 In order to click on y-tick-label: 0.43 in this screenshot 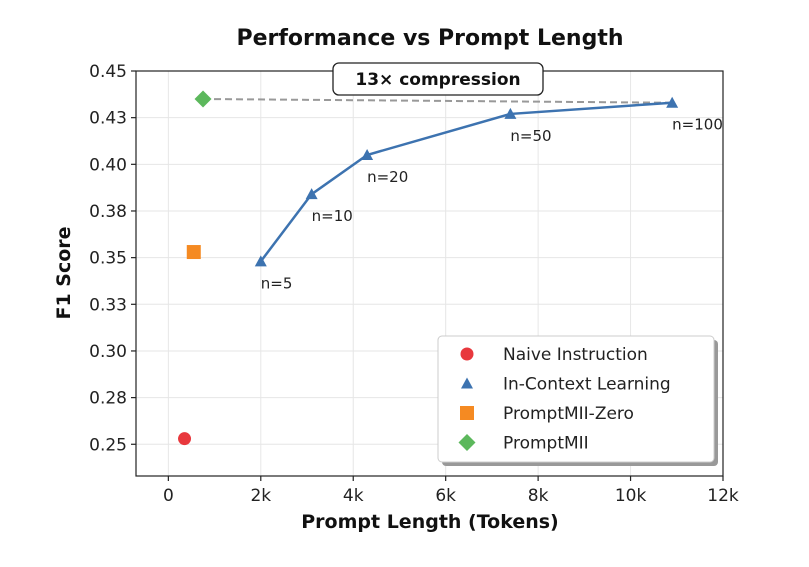, I will do `click(108, 119)`.